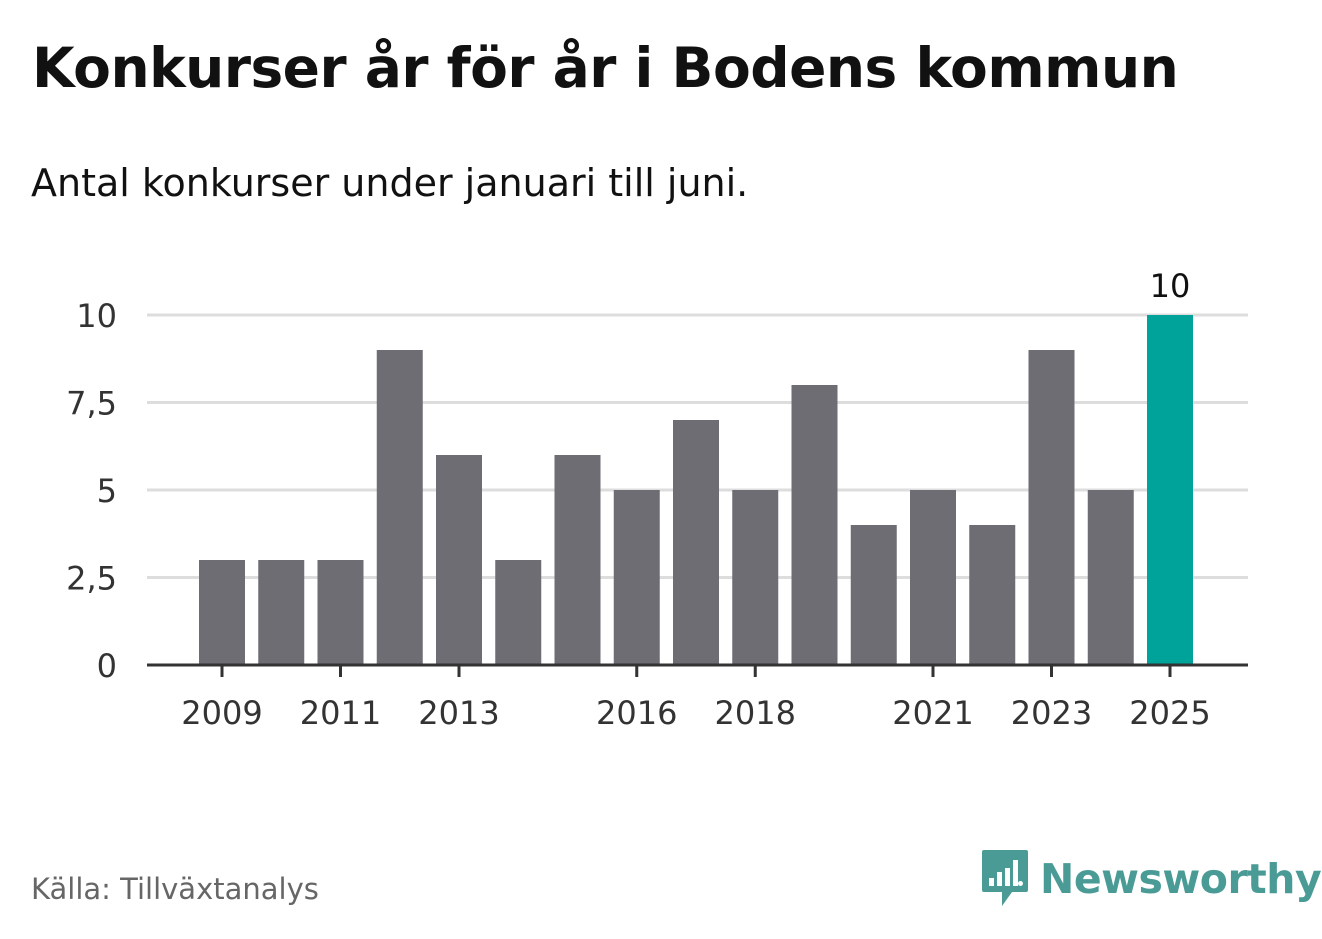 The height and width of the screenshot is (939, 1322). What do you see at coordinates (390, 183) in the screenshot?
I see `chart-subtitle: Antal konkurser under januari till juni.` at bounding box center [390, 183].